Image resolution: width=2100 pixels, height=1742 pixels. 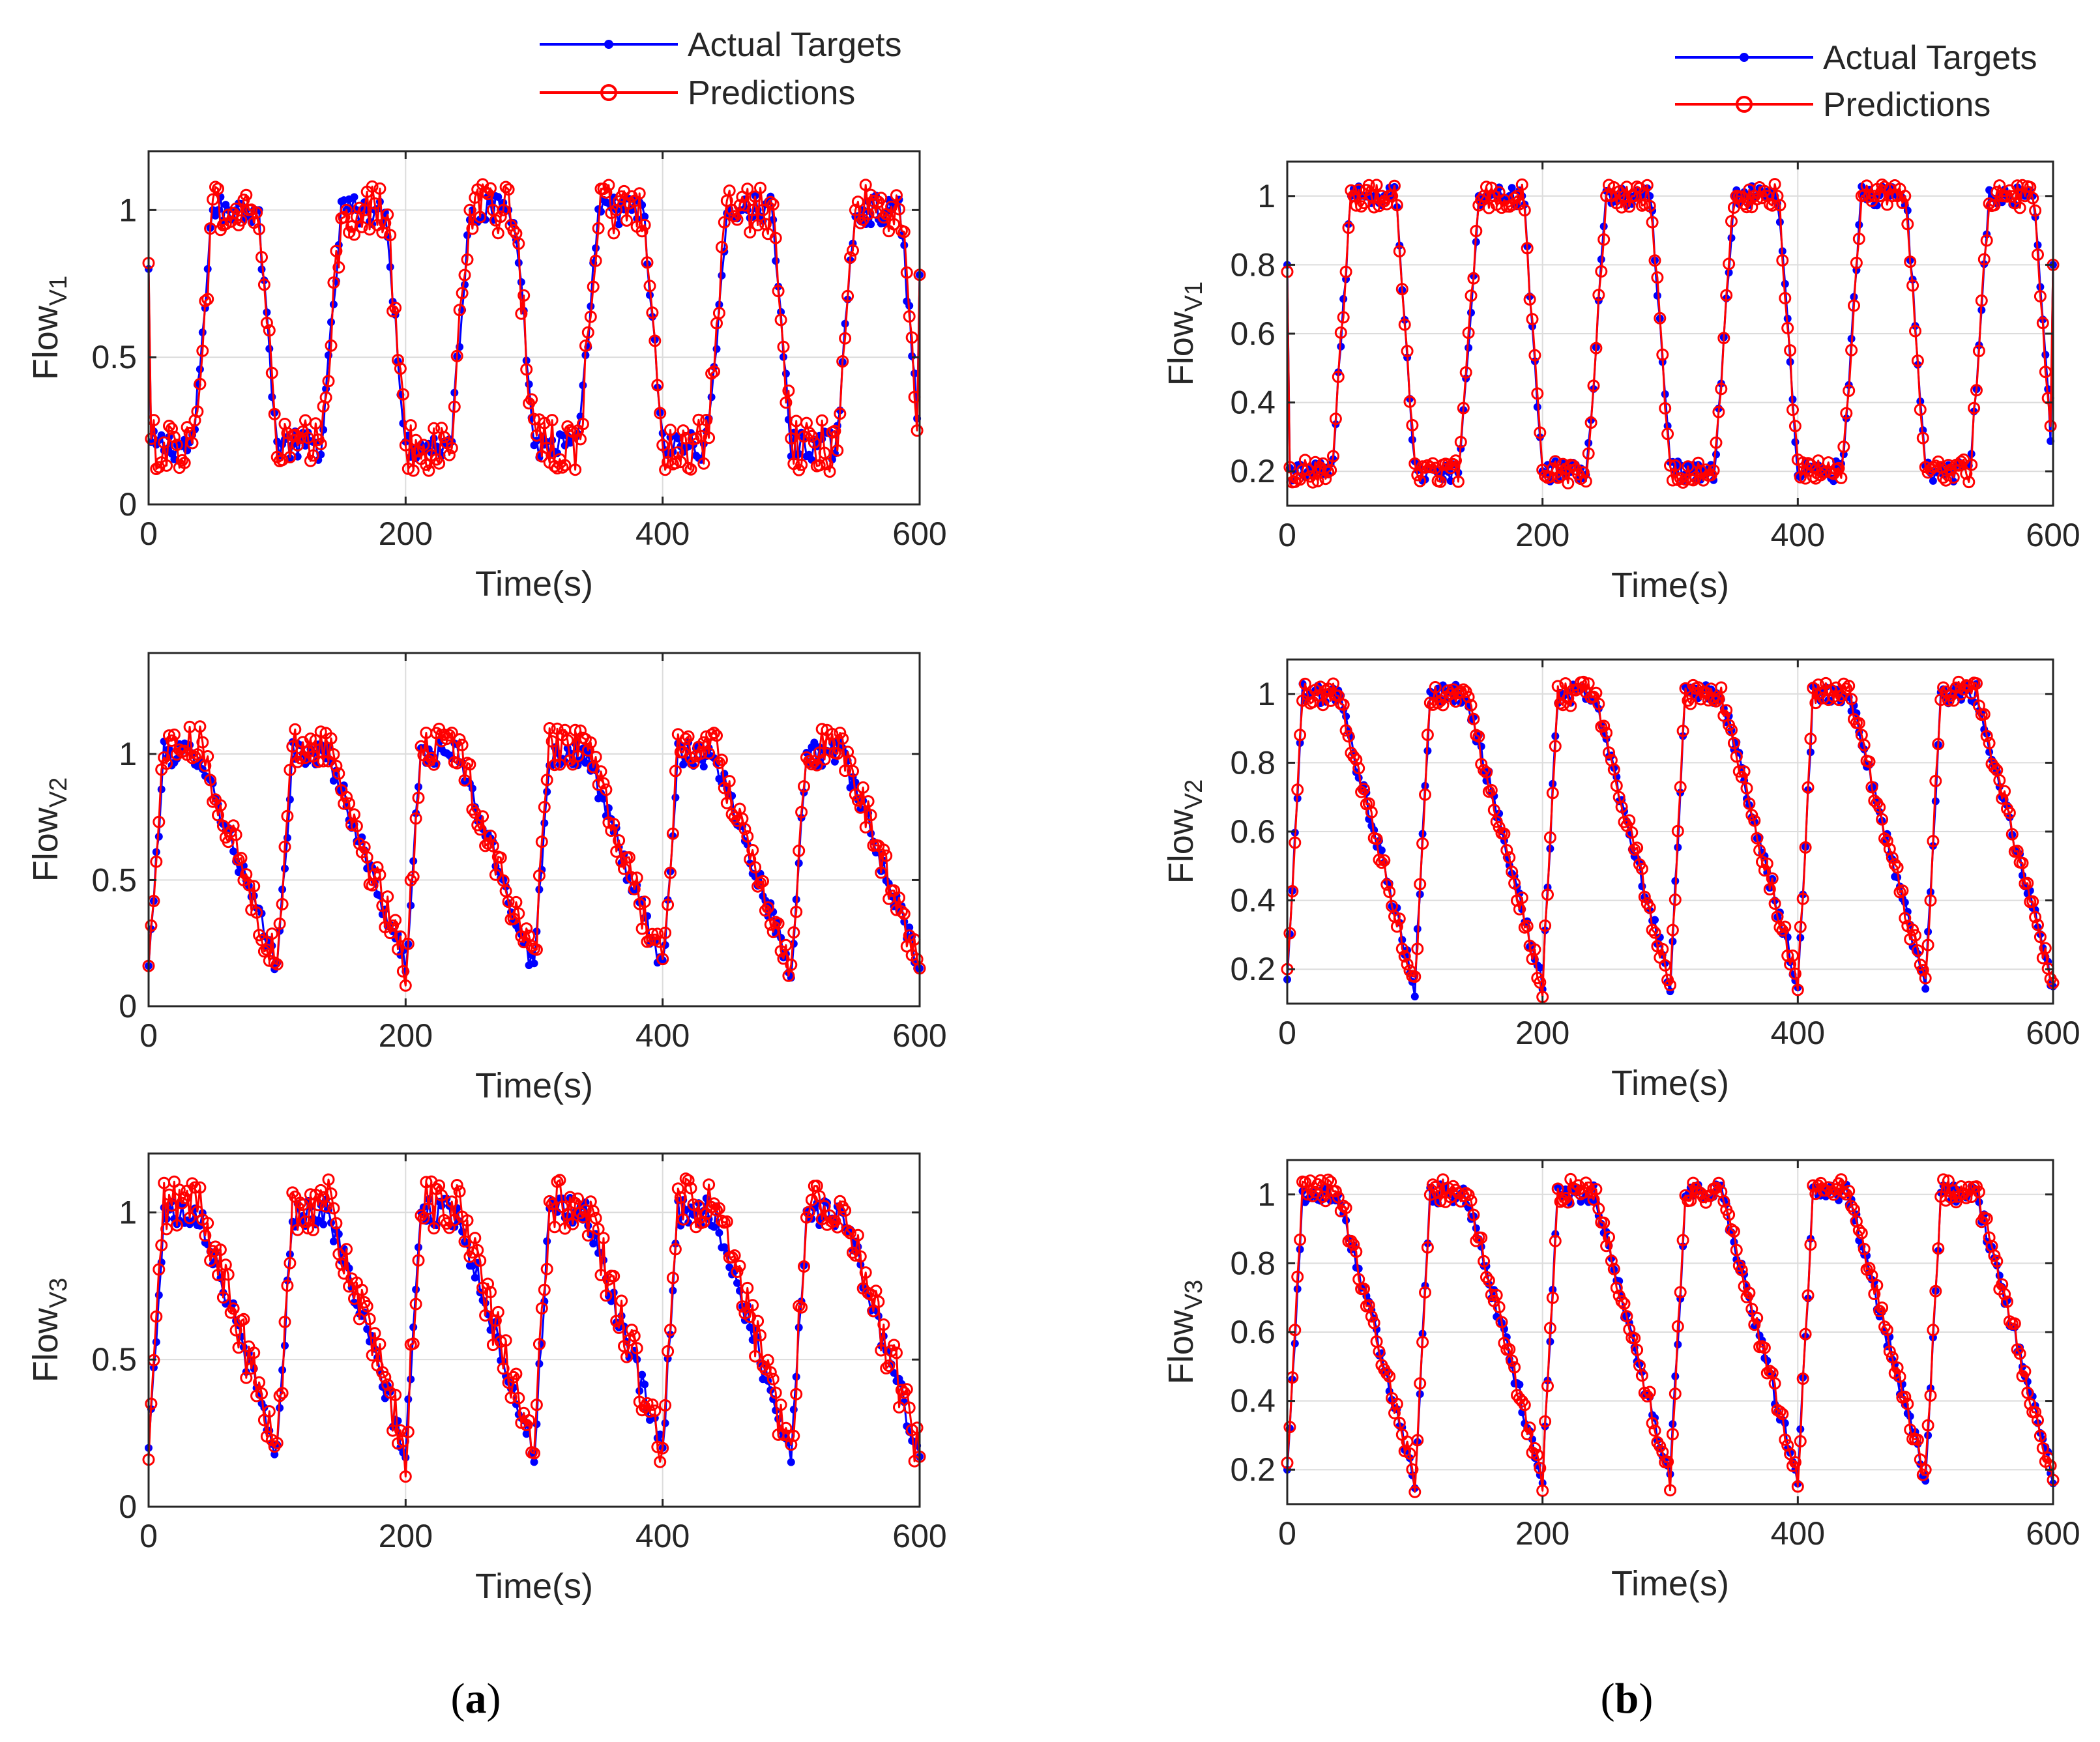 What do you see at coordinates (1608, 1698) in the screenshot?
I see `panel-paren-open: (` at bounding box center [1608, 1698].